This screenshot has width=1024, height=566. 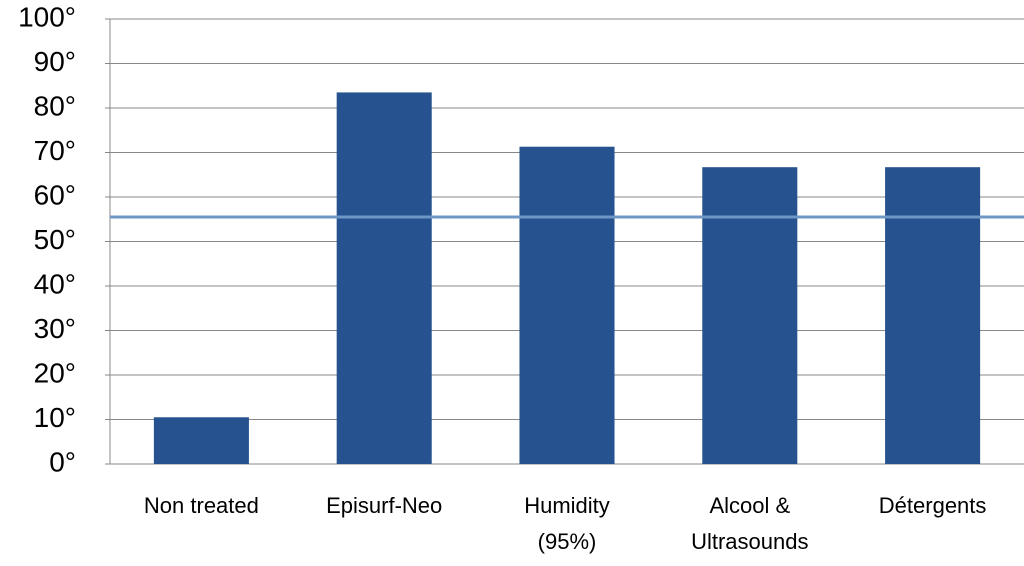 I want to click on y-tick-label: 60°, so click(x=55, y=194).